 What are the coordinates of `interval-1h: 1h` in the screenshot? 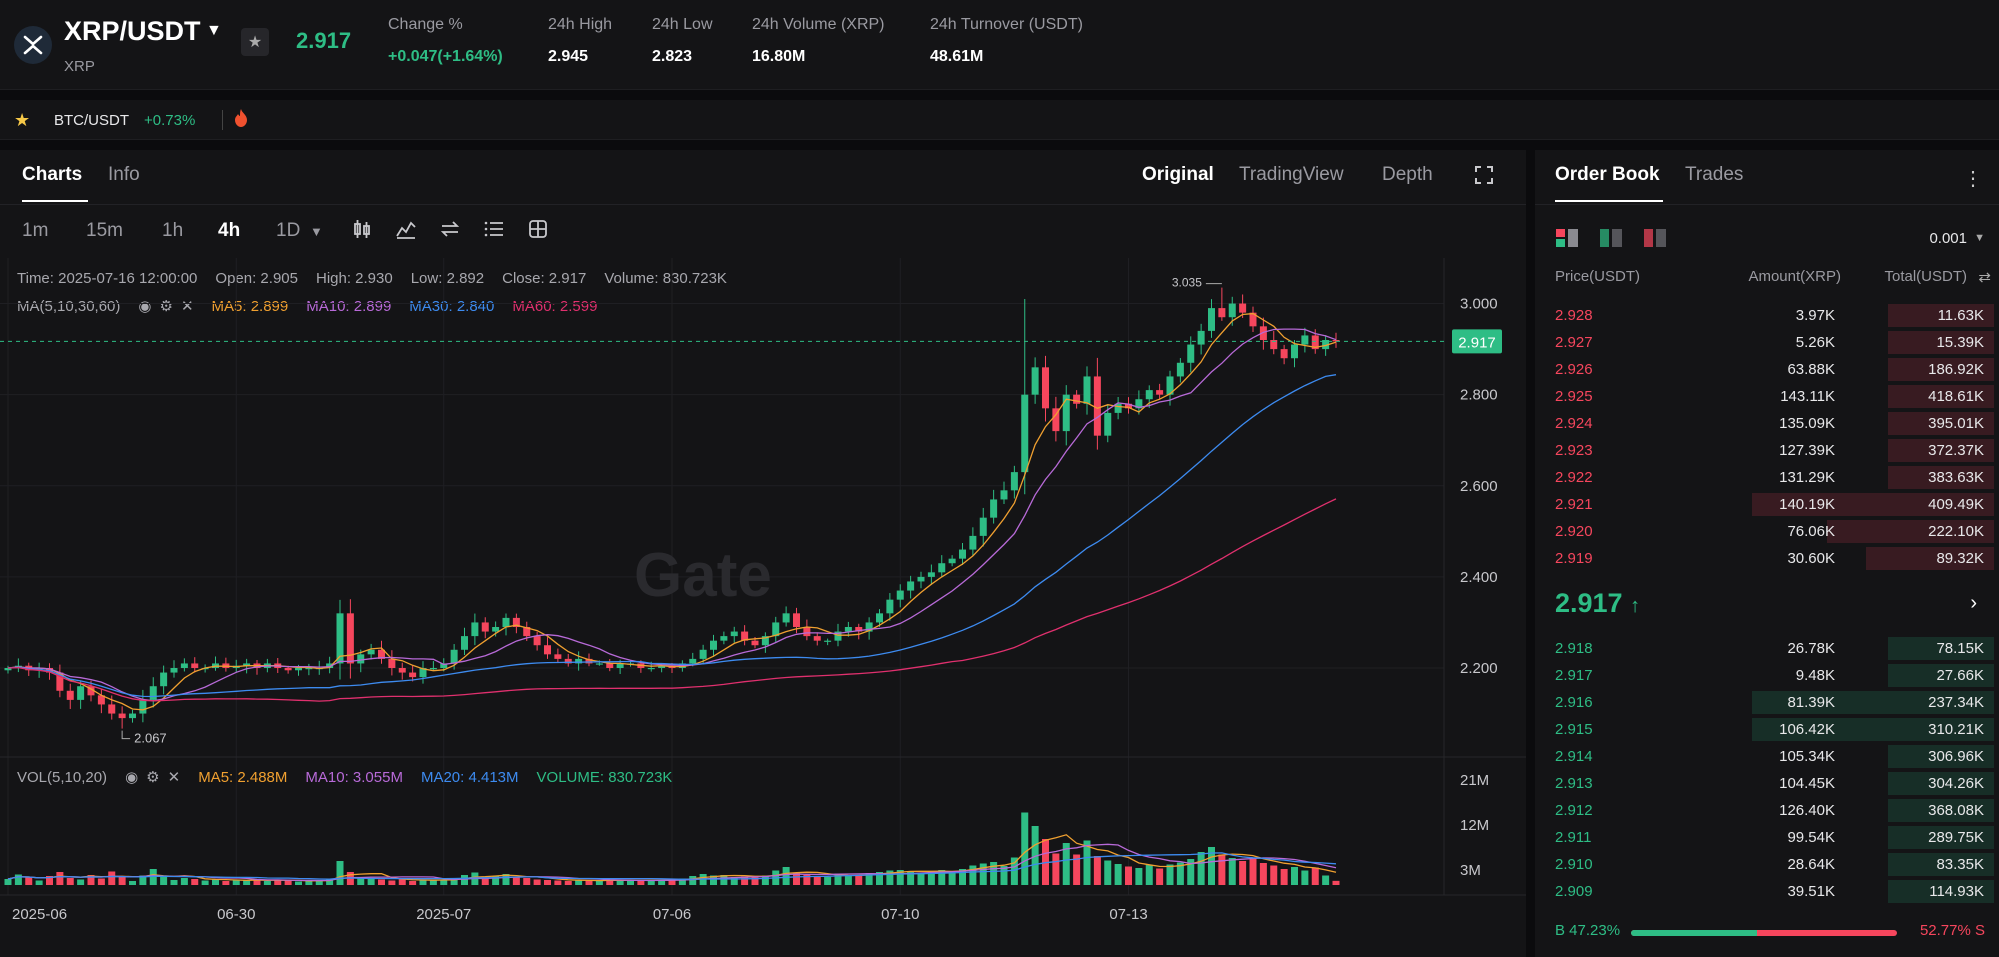 It's located at (173, 230).